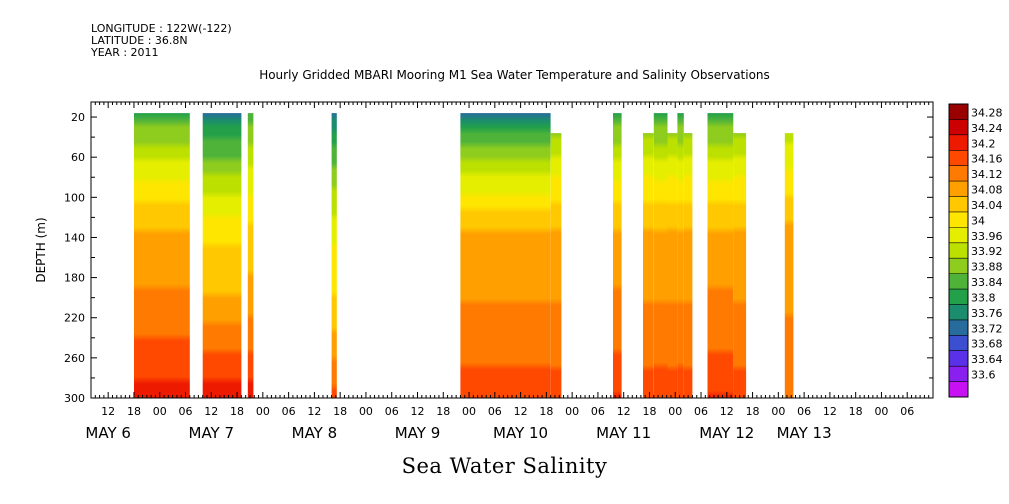 This screenshot has width=1009, height=504. I want to click on y-tick-label: 300, so click(74, 398).